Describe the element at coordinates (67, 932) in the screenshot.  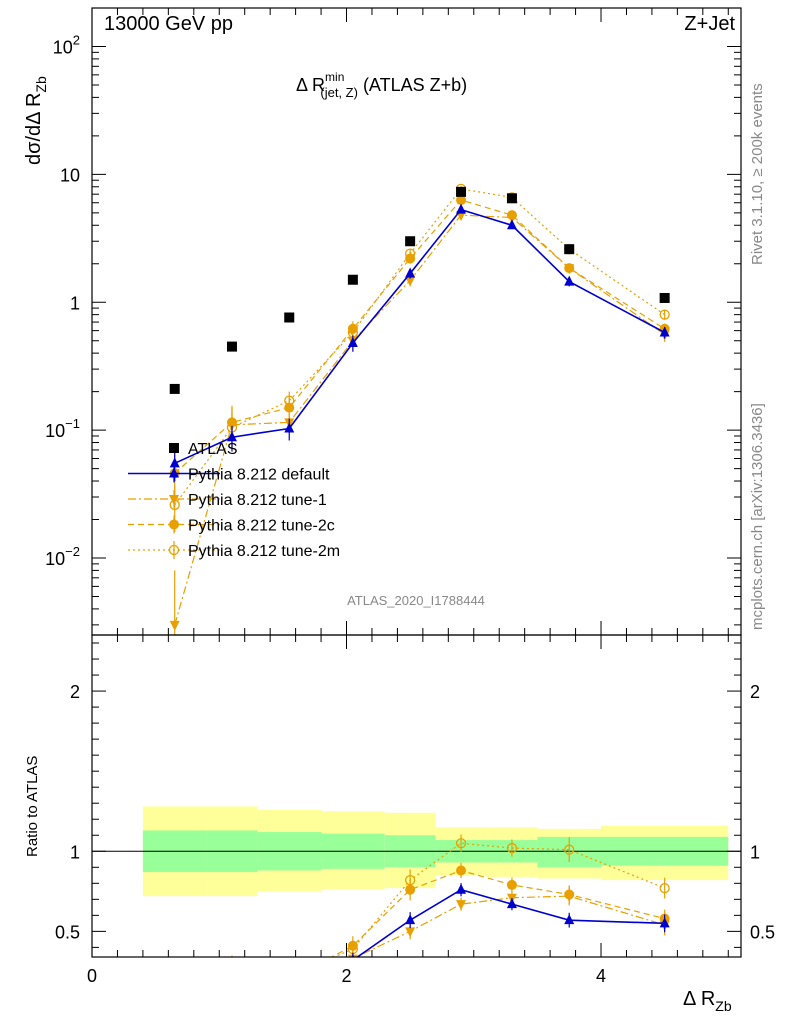
I see `ratio-y-tick-label: 0.5` at that location.